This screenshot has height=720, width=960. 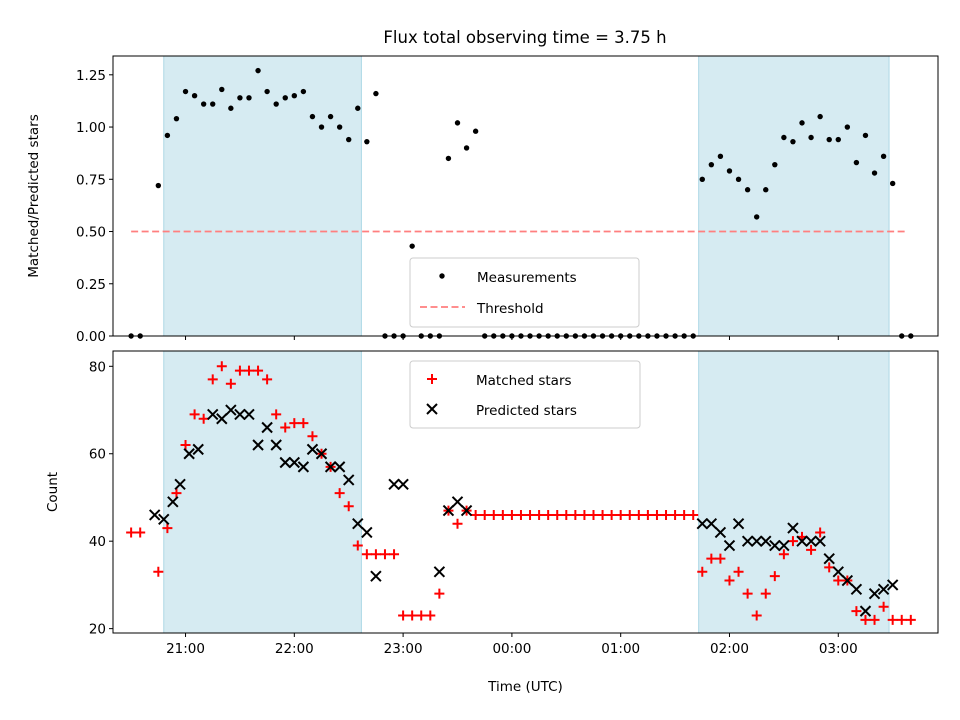 What do you see at coordinates (101, 498) in the screenshot?
I see `bottom-y-ticks: 20 40 60 80` at bounding box center [101, 498].